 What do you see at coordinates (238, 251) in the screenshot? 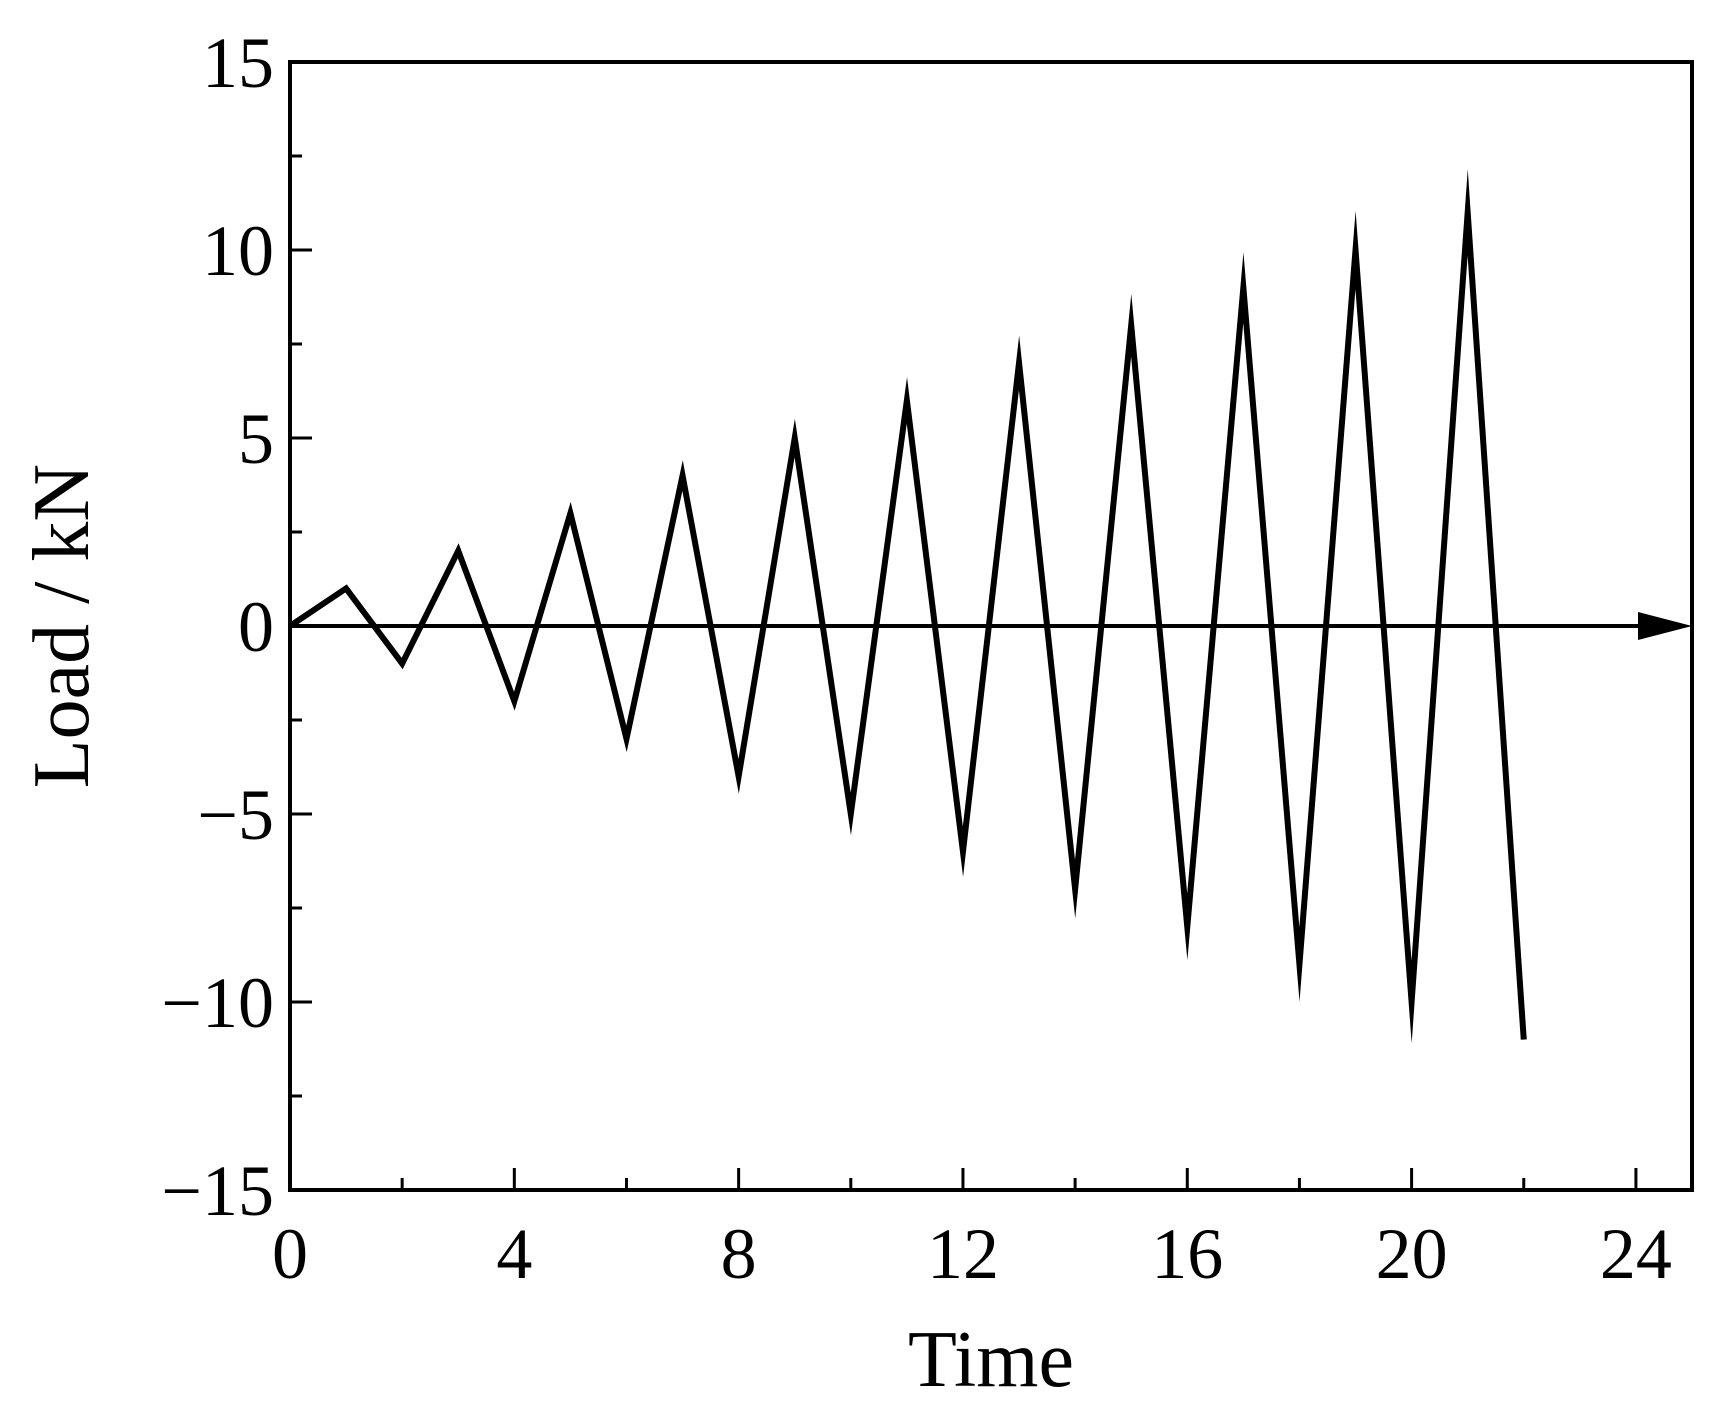
I see `y-tick-label: 10` at bounding box center [238, 251].